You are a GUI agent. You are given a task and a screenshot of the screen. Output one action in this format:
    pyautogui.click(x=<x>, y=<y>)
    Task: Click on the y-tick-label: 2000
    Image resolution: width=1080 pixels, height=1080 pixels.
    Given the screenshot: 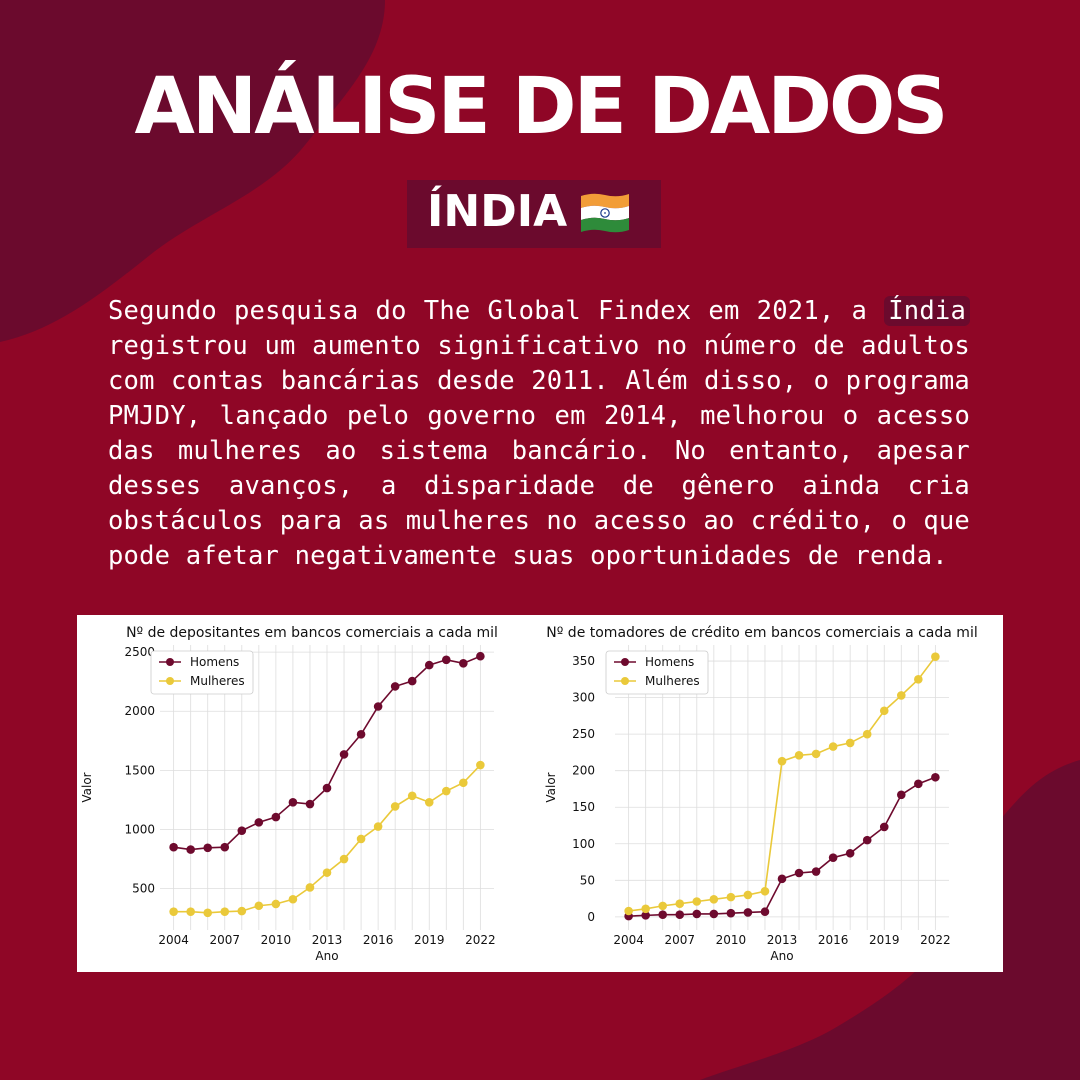 What is the action you would take?
    pyautogui.click(x=139, y=711)
    